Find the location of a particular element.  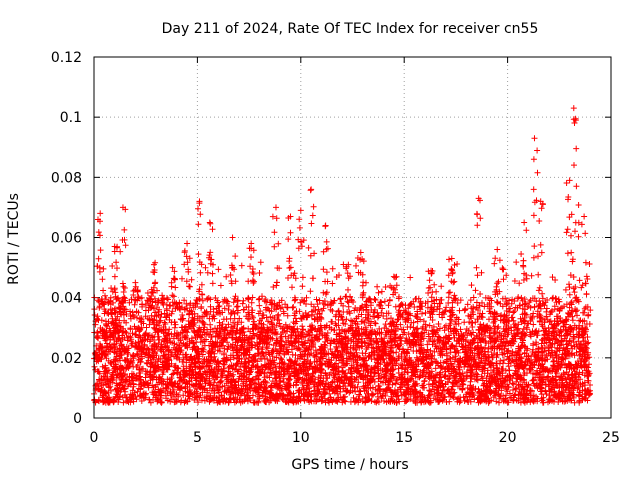

y-tick-label: 0.02 is located at coordinates (66, 359).